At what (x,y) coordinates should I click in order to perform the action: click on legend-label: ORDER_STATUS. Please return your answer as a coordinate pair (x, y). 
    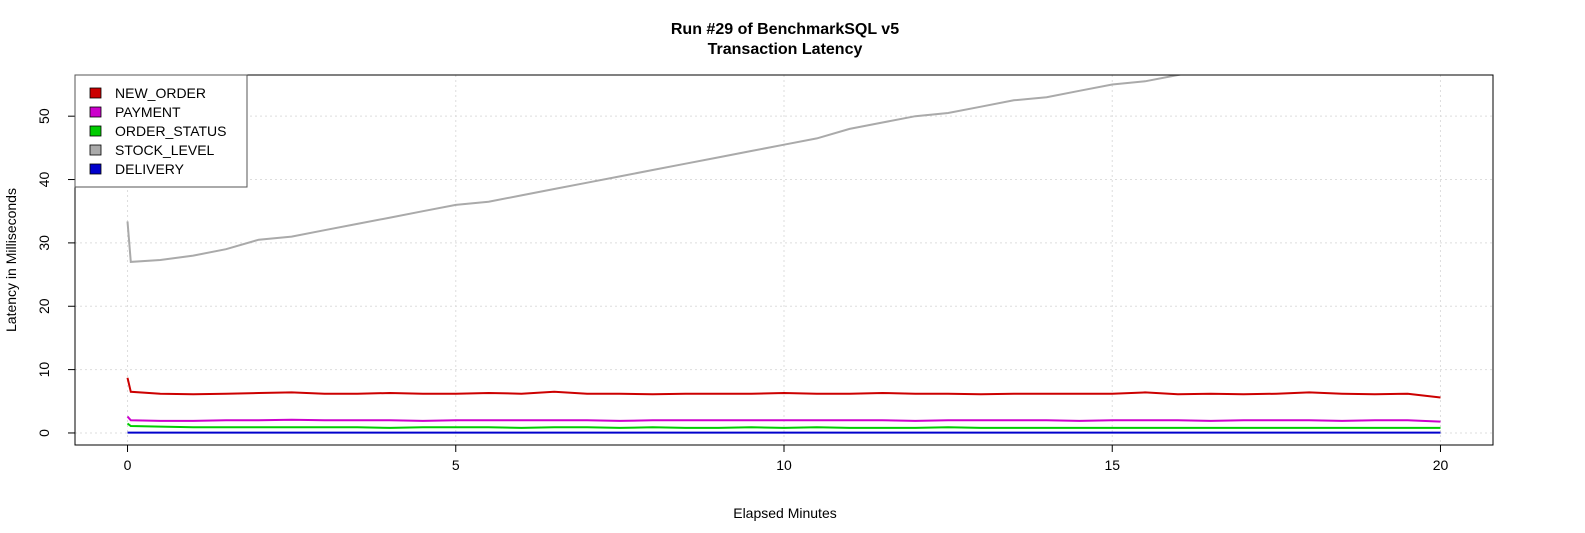
    Looking at the image, I should click on (171, 131).